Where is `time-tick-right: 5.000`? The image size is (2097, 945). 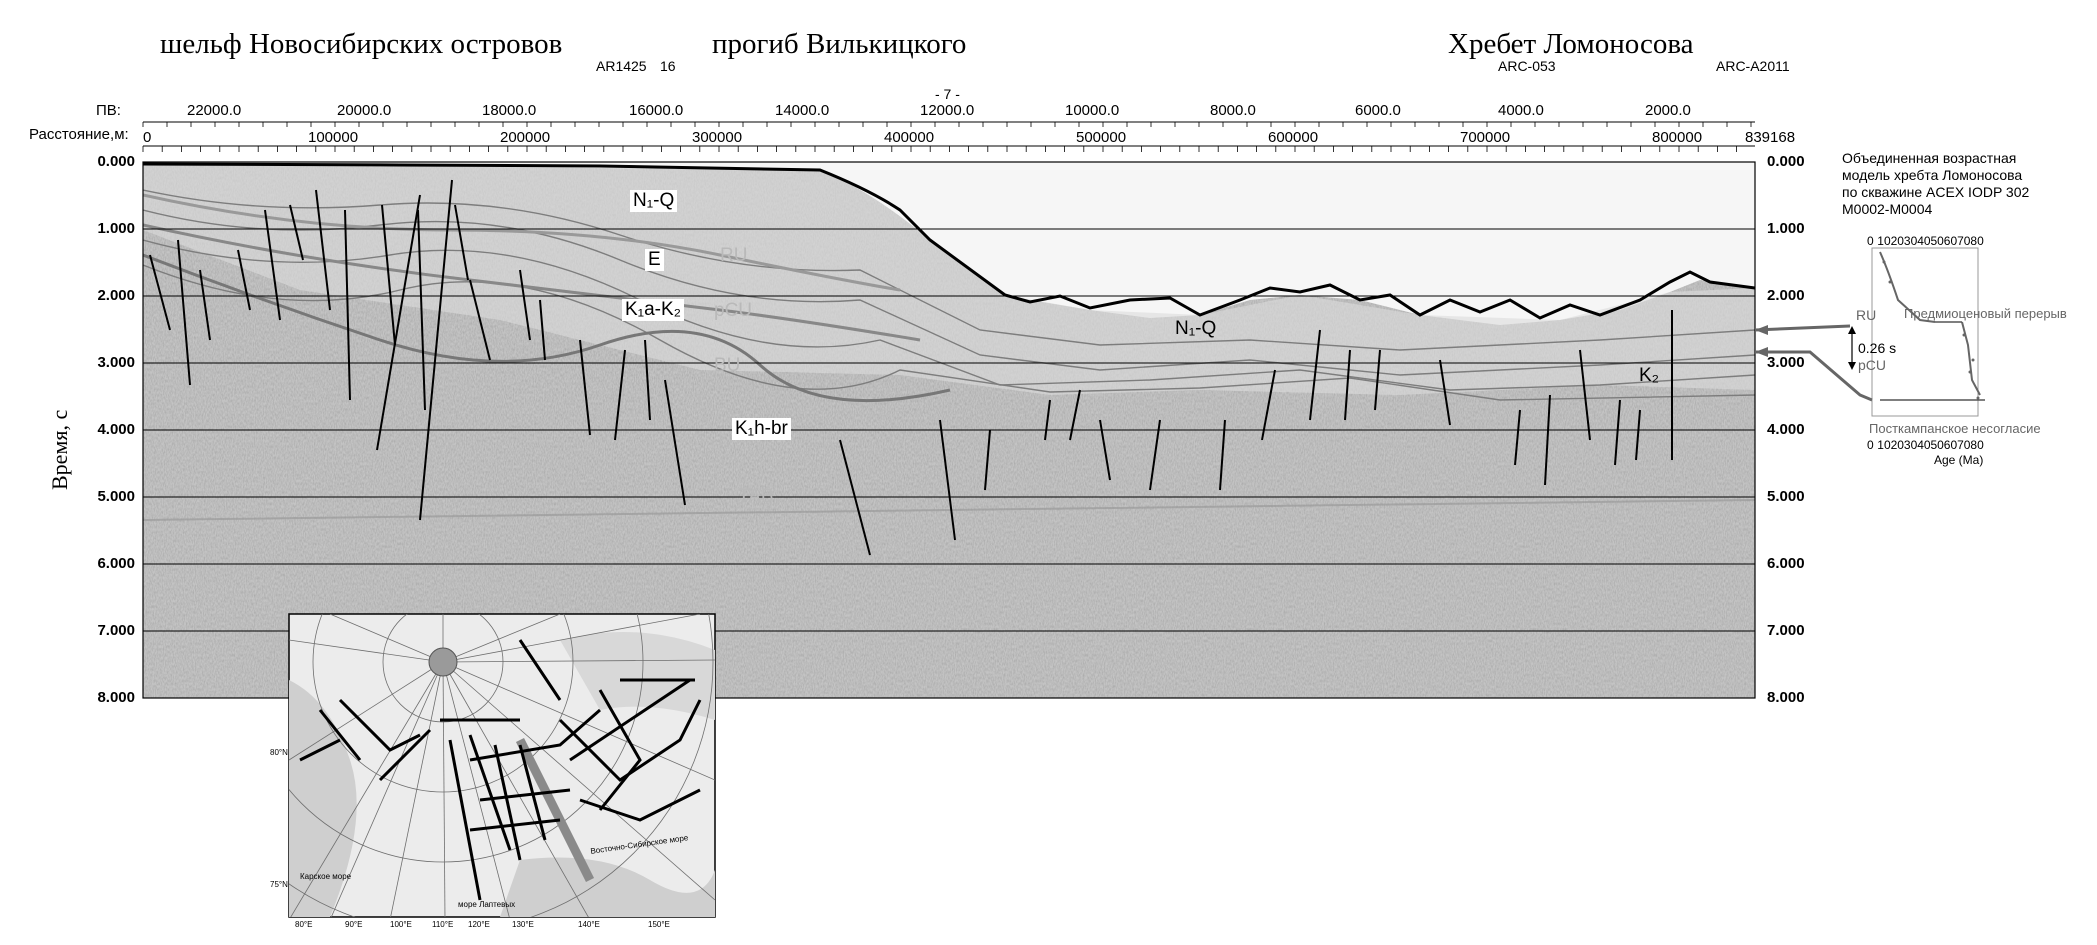 time-tick-right: 5.000 is located at coordinates (1786, 496).